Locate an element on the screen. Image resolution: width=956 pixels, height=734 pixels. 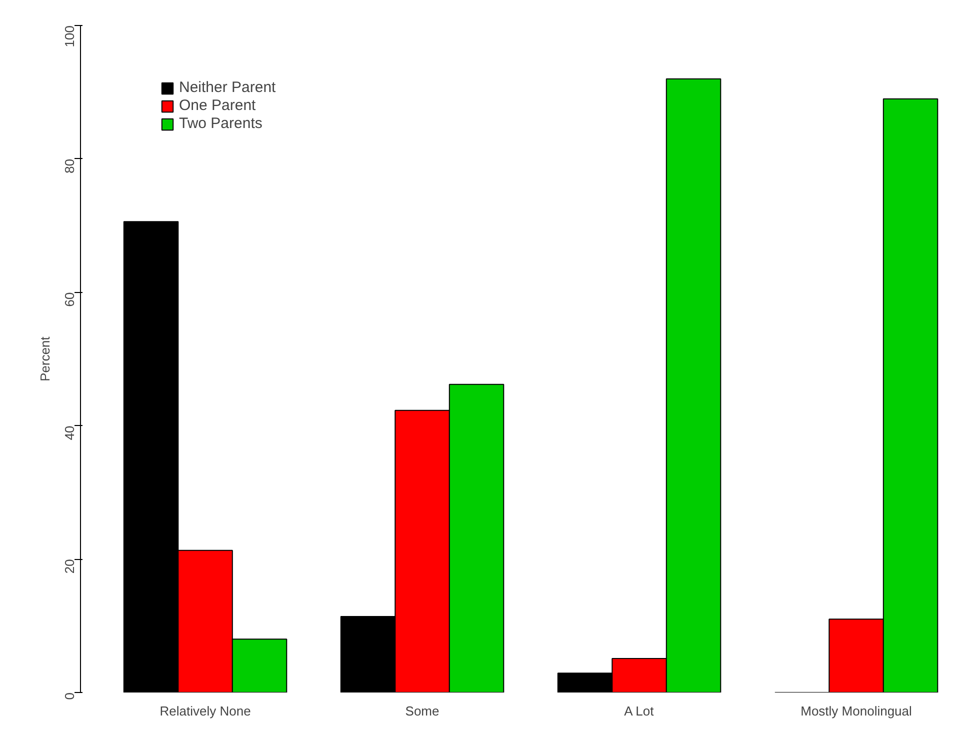
y-tick-label: 100 is located at coordinates (69, 36).